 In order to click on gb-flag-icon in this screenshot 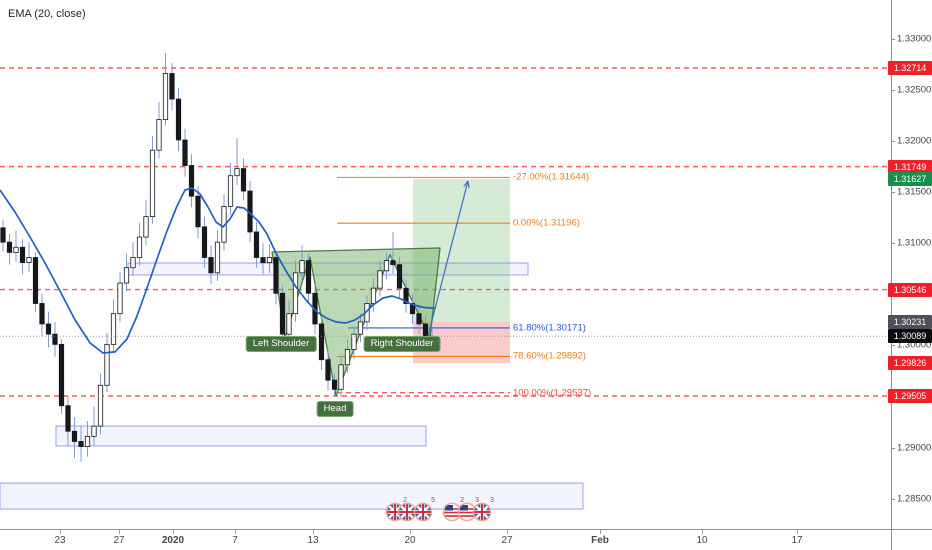, I will do `click(423, 512)`.